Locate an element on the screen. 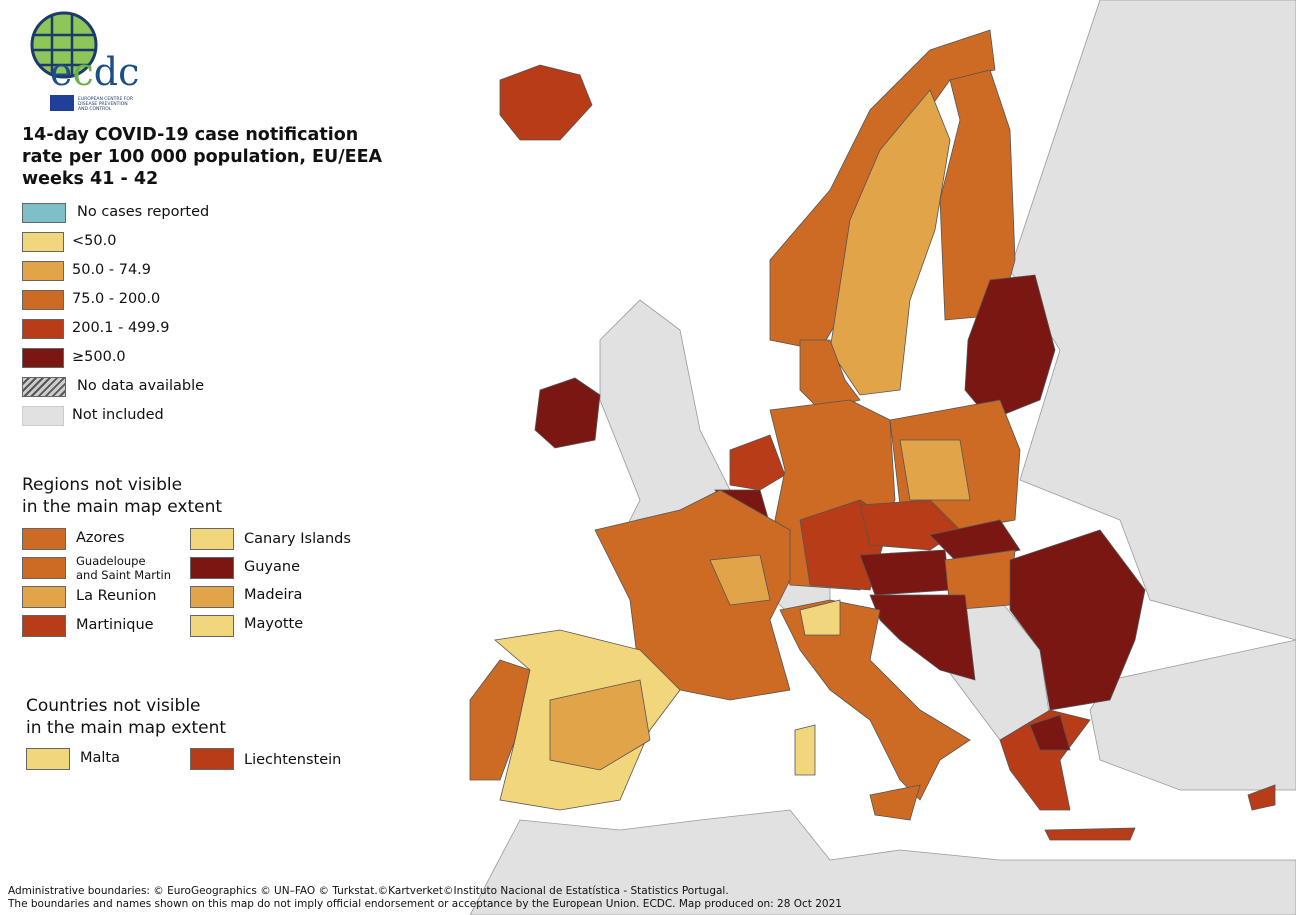 This screenshot has height=915, width=1296. title-line: 14-day COVID-19 case notification is located at coordinates (190, 135).